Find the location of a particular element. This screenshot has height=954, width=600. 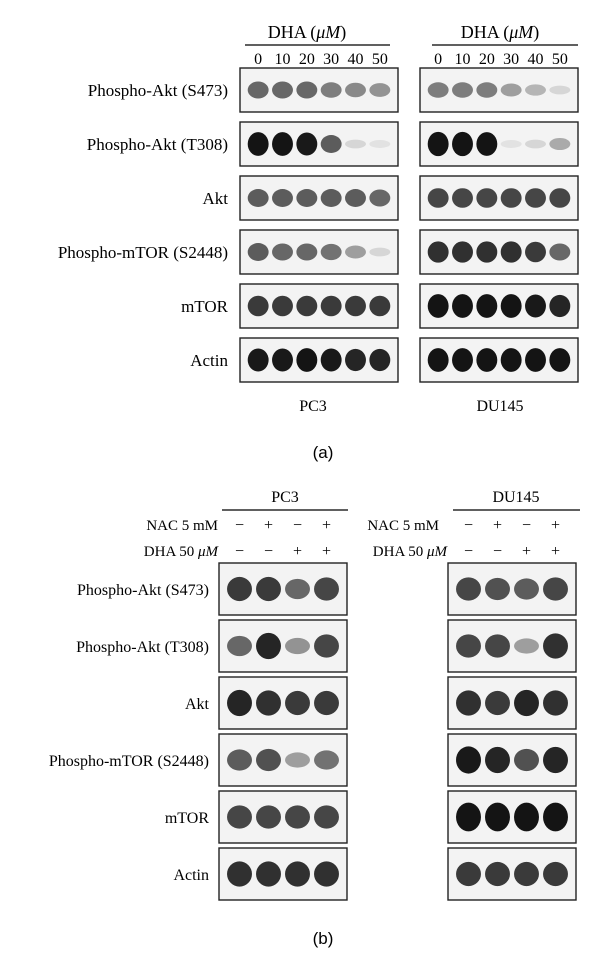

pc3-dha-sign-3: + is located at coordinates (297, 551).